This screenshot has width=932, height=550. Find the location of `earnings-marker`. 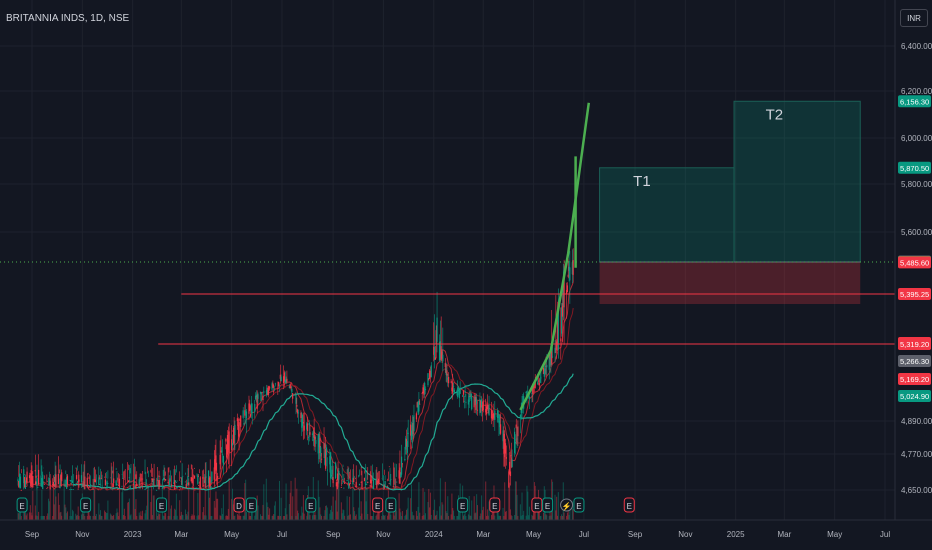

earnings-marker is located at coordinates (391, 505).